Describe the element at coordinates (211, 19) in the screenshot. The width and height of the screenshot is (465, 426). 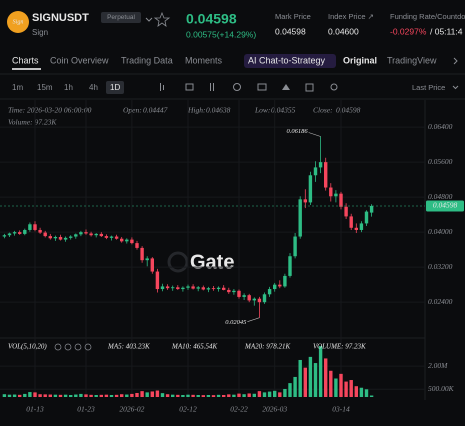
I see `last-price: 0.04598` at that location.